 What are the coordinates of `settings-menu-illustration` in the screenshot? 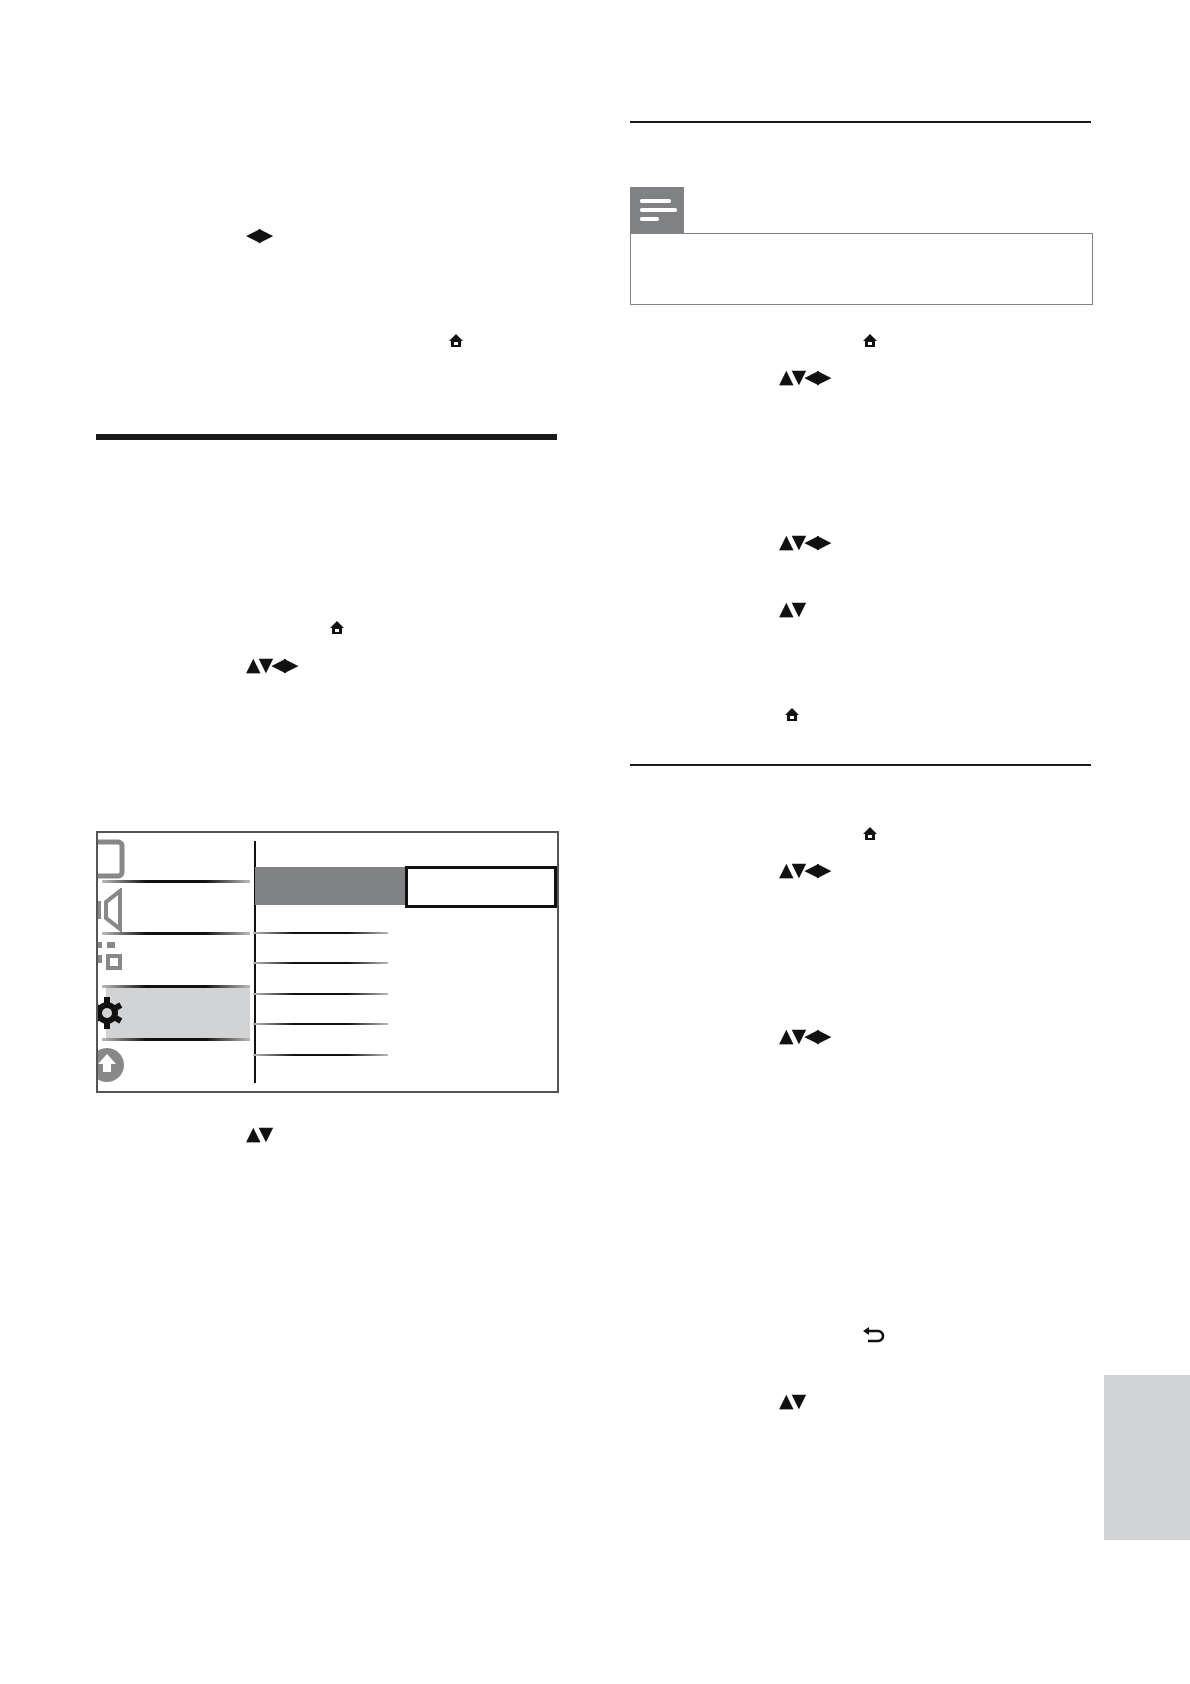 It's located at (327, 962).